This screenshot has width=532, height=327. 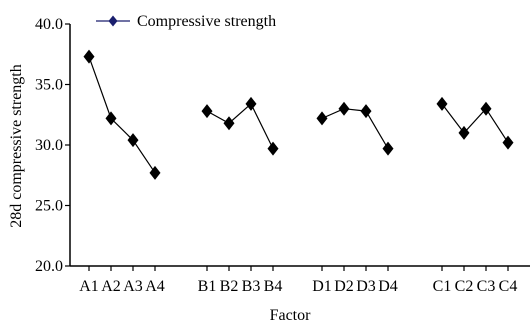 What do you see at coordinates (49, 206) in the screenshot?
I see `y-tick-label: 25.0` at bounding box center [49, 206].